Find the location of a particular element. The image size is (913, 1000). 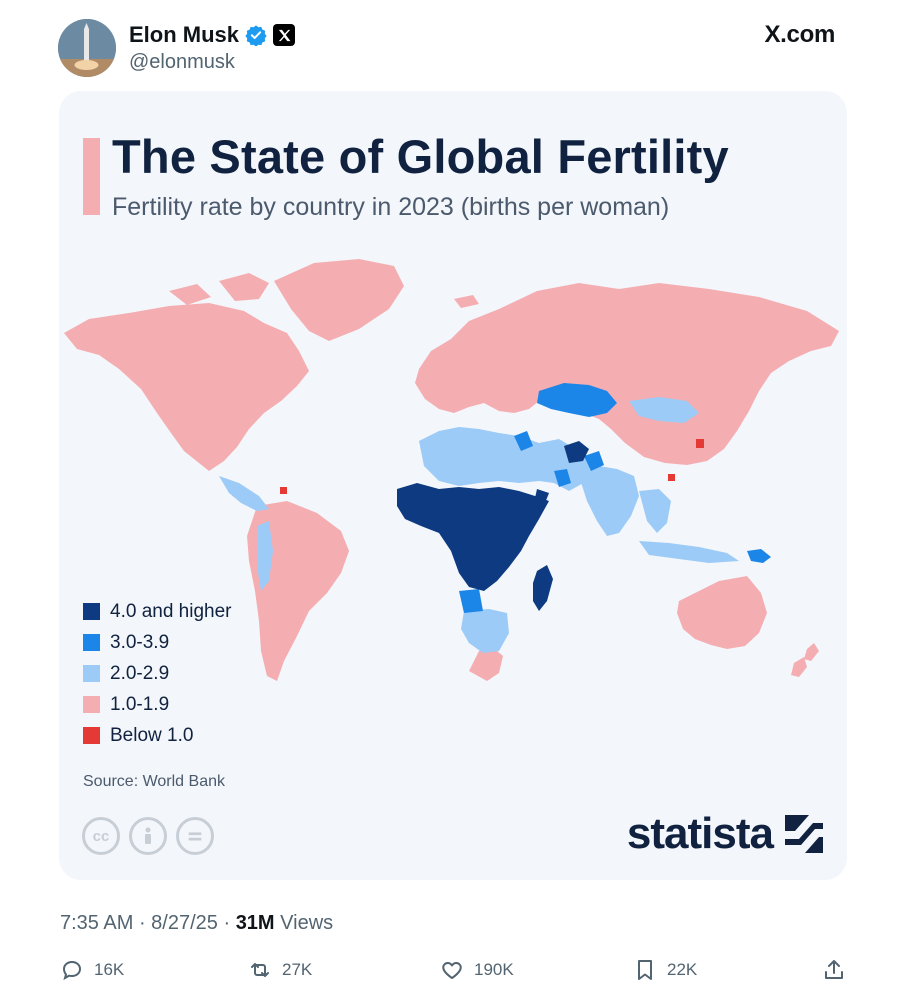

repost-icon is located at coordinates (260, 970).